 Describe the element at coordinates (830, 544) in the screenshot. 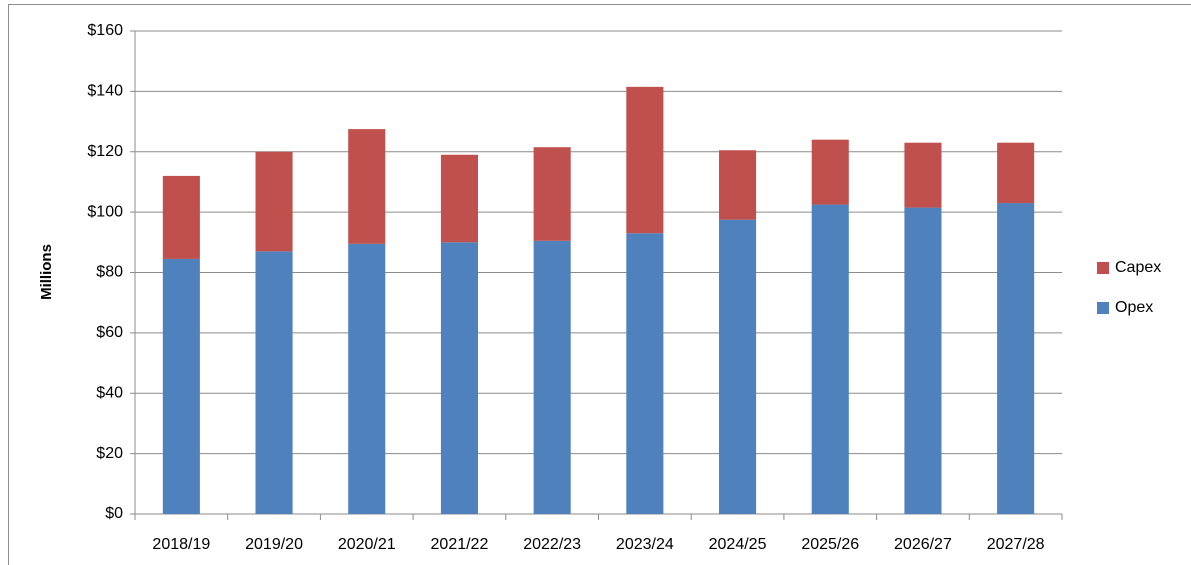

I see `x-tick-label: 2025/26` at that location.